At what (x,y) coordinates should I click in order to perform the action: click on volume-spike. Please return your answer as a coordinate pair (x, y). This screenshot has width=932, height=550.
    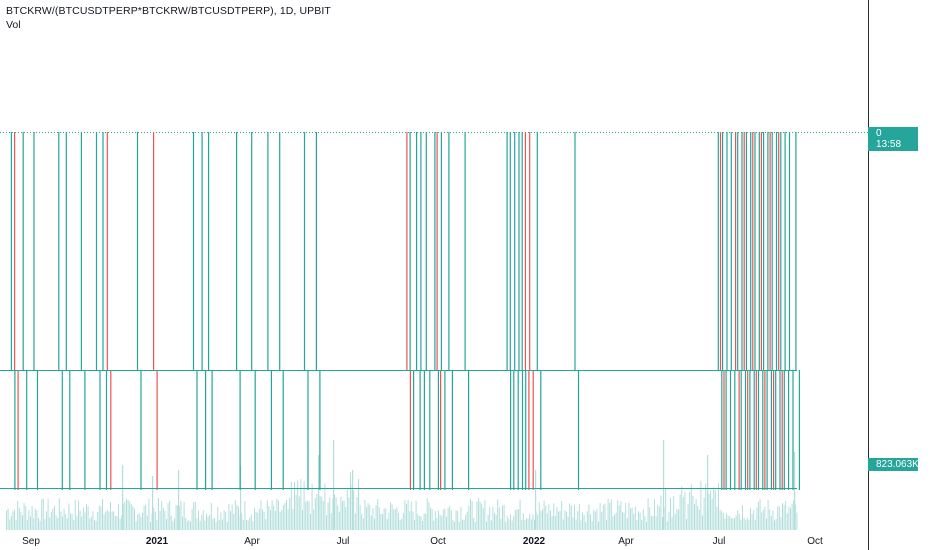
    Looking at the image, I should click on (334, 485).